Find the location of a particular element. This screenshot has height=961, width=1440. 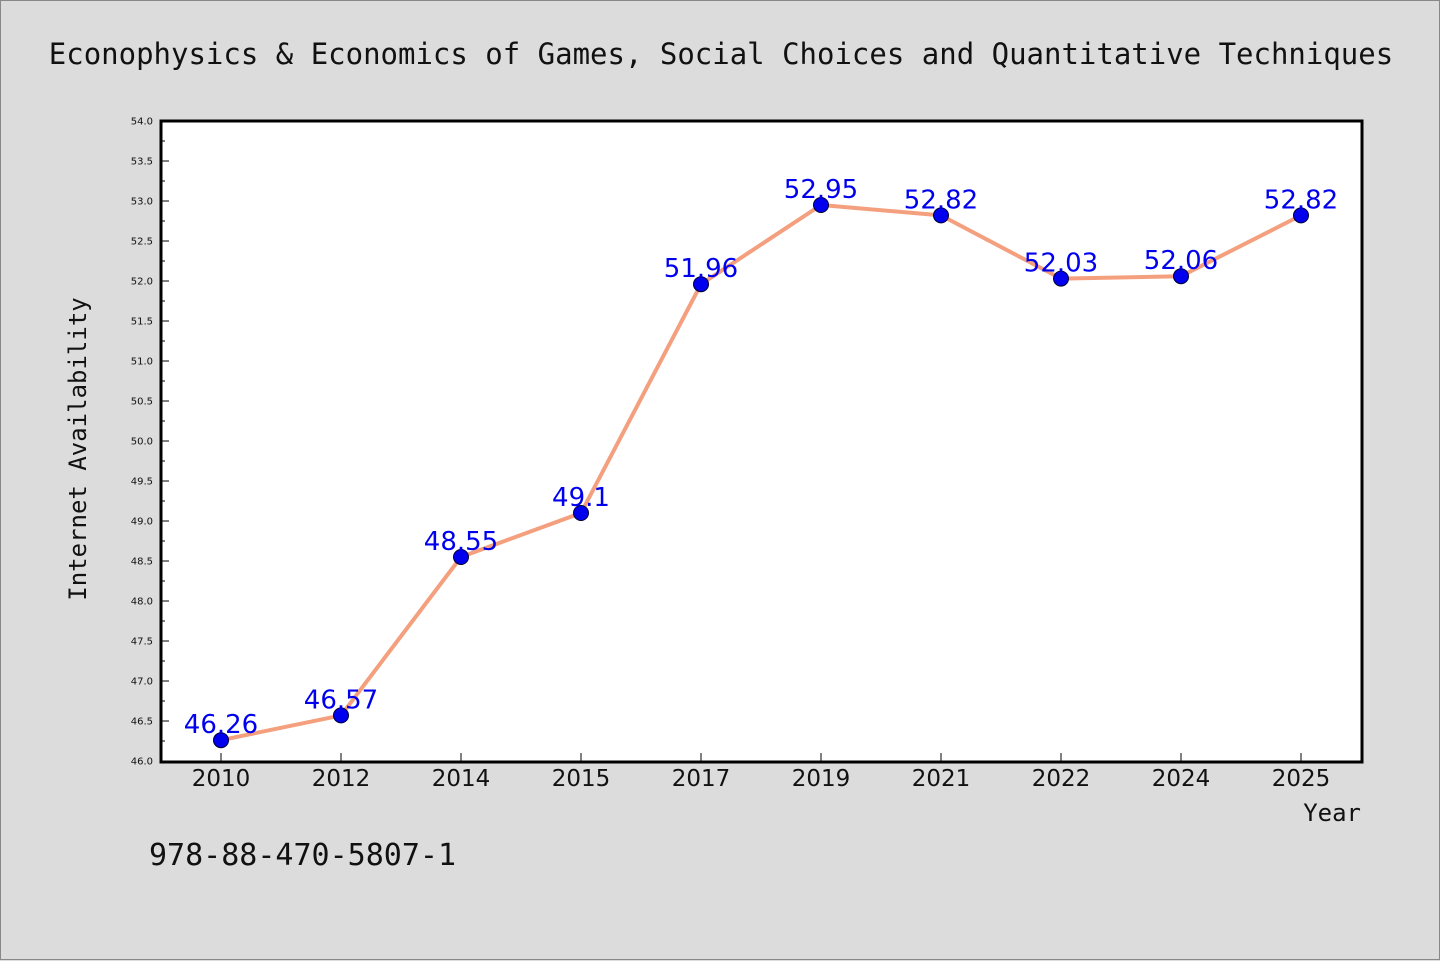

x-tick-label: 2022 is located at coordinates (1061, 779).